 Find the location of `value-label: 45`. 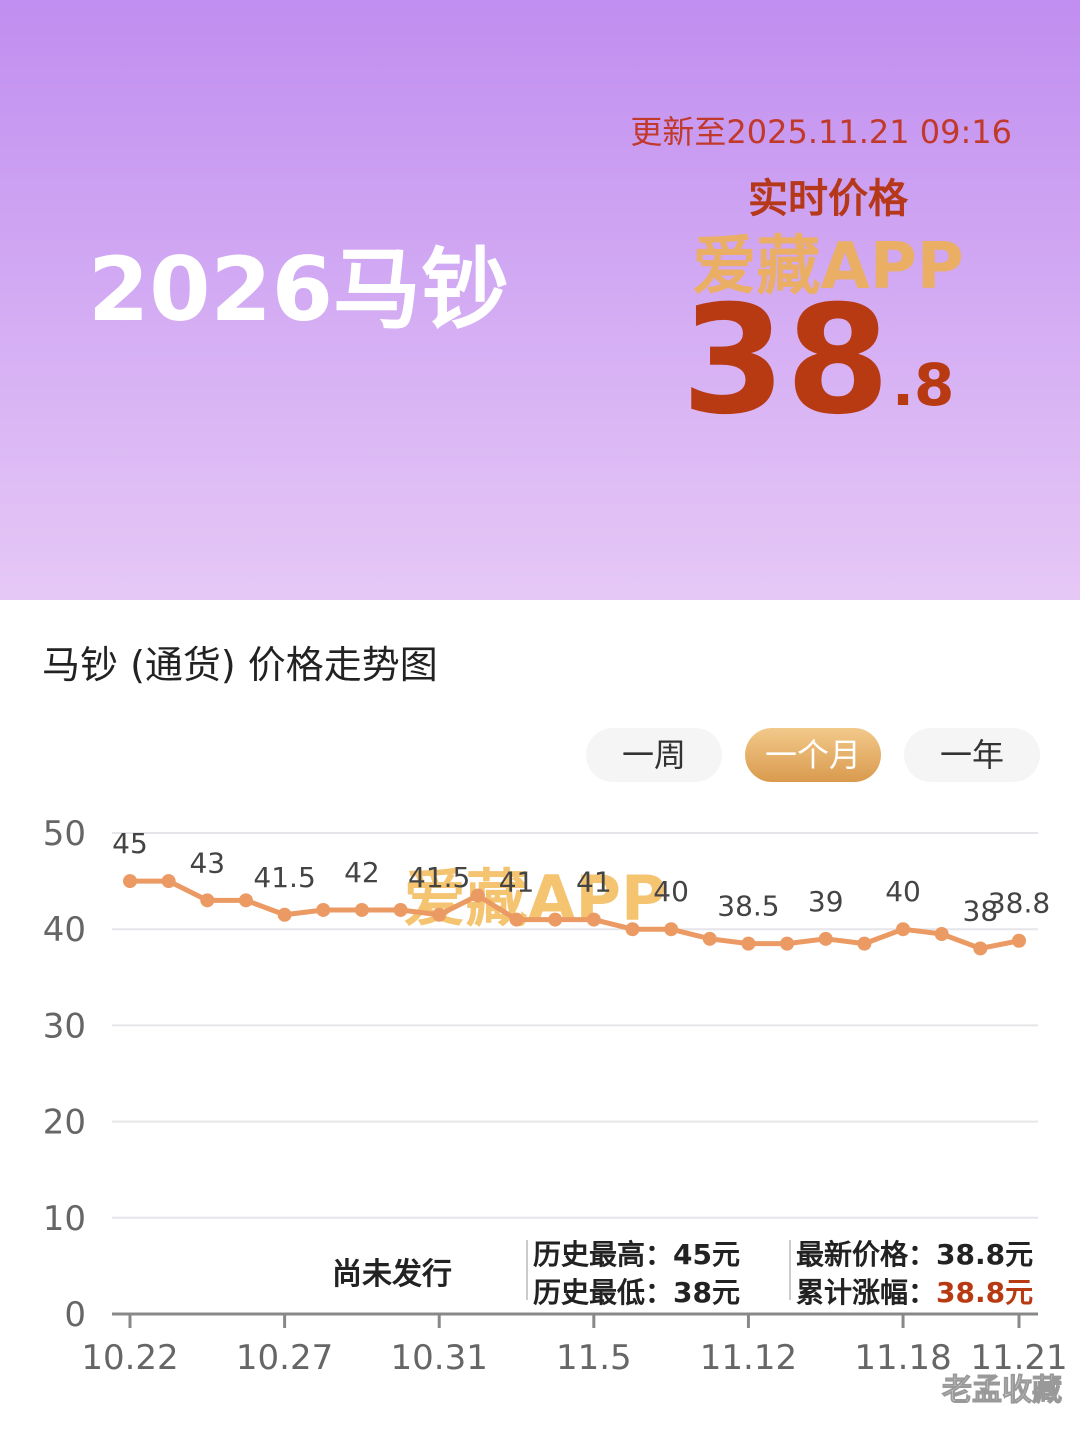

value-label: 45 is located at coordinates (130, 843).